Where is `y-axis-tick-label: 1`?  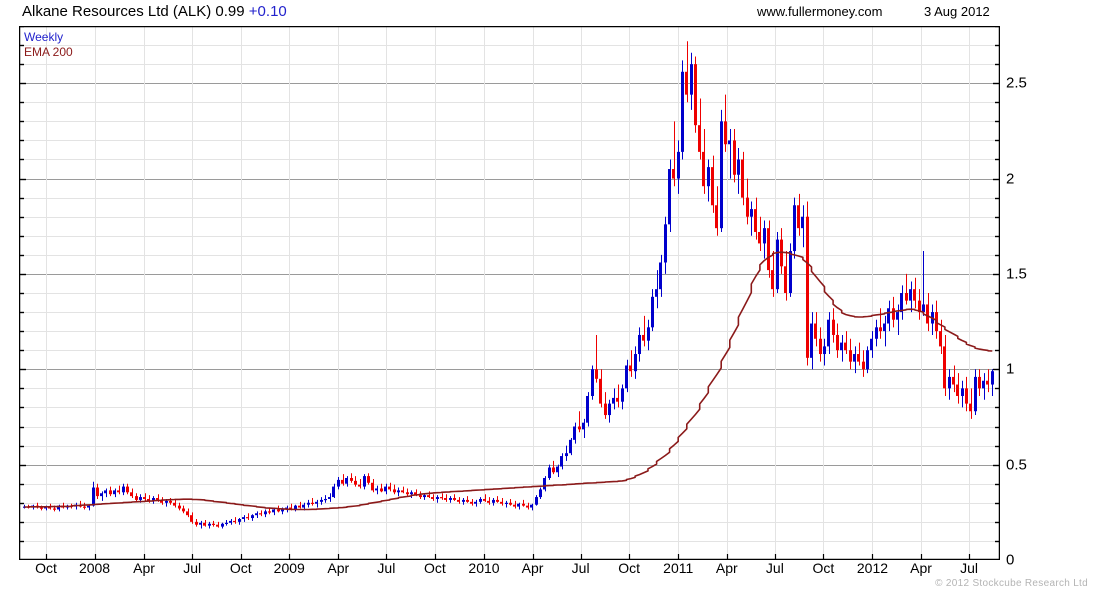 y-axis-tick-label: 1 is located at coordinates (1010, 369).